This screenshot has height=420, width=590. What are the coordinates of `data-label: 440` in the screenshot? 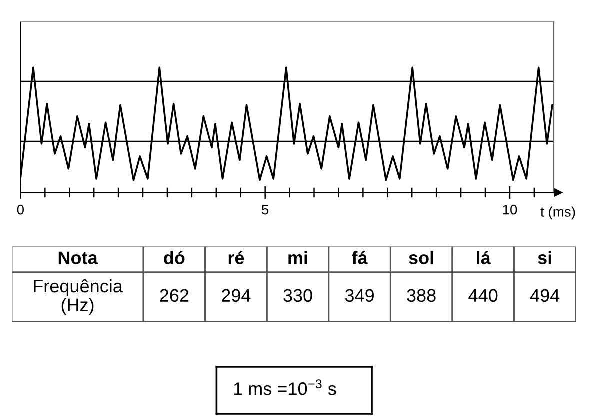 It's located at (483, 295).